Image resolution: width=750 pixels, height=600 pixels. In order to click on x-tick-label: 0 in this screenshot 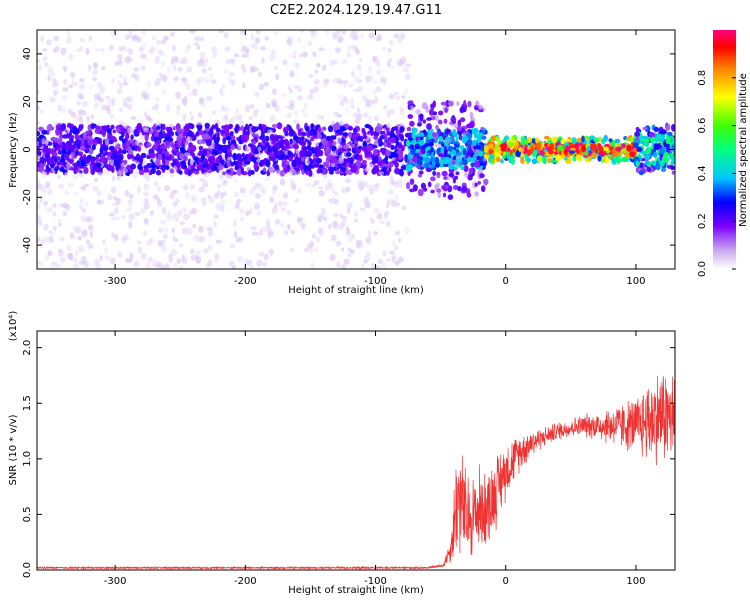, I will do `click(506, 281)`.